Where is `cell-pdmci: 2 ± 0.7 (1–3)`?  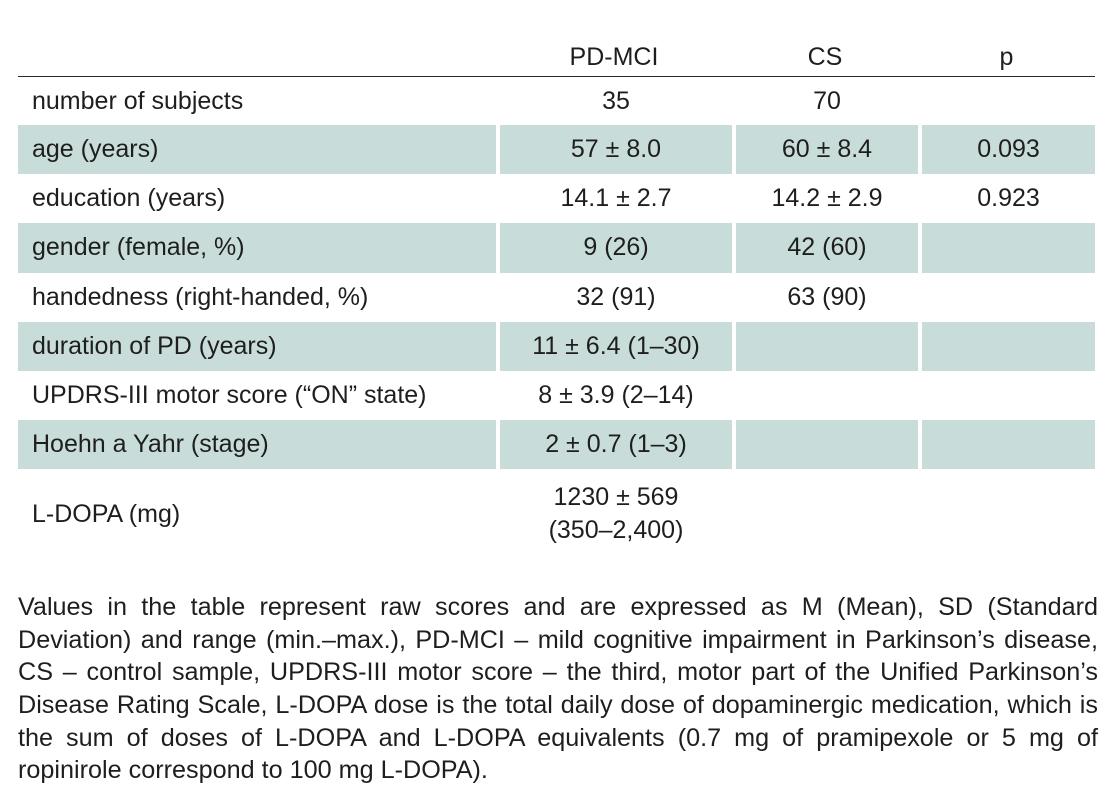 cell-pdmci: 2 ± 0.7 (1–3) is located at coordinates (614, 445).